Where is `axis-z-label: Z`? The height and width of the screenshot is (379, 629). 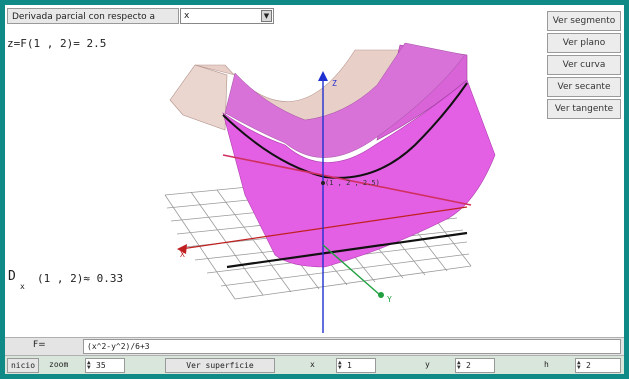
axis-z-label: Z is located at coordinates (334, 83).